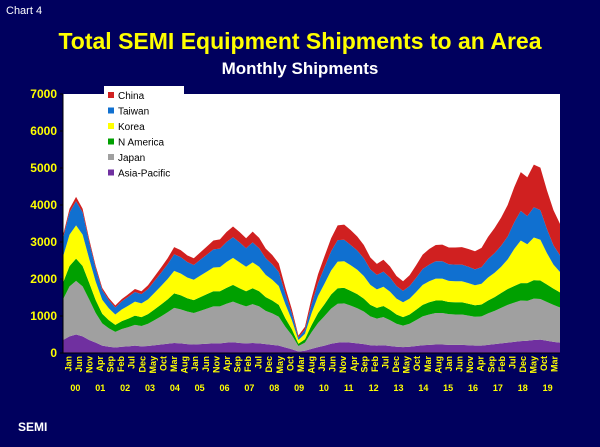  I want to click on y-tick-label: 5000, so click(43, 168).